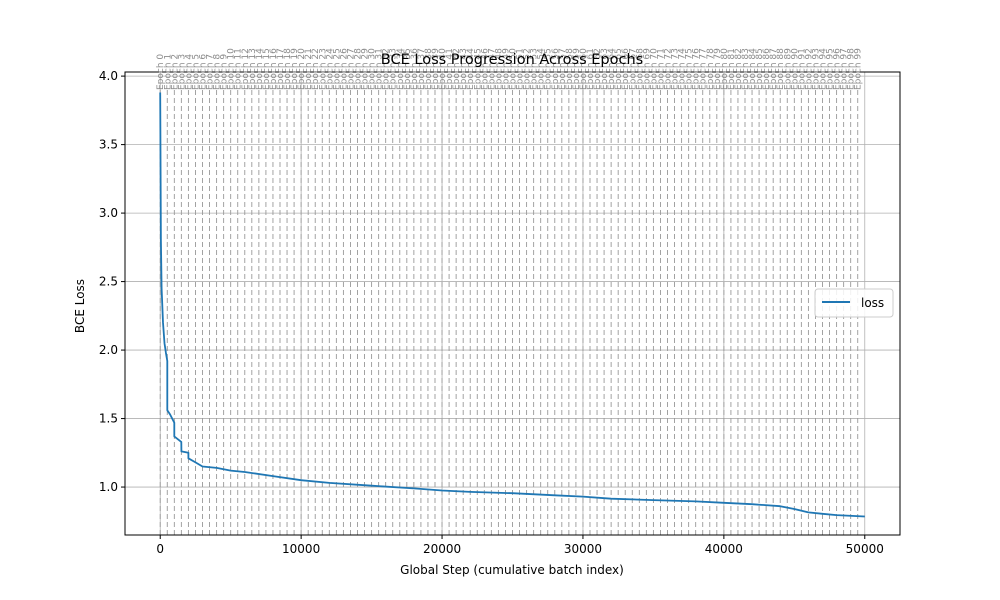 The height and width of the screenshot is (600, 1000). Describe the element at coordinates (795, 69) in the screenshot. I see `epoch-marker-label: Epoch 90` at that location.